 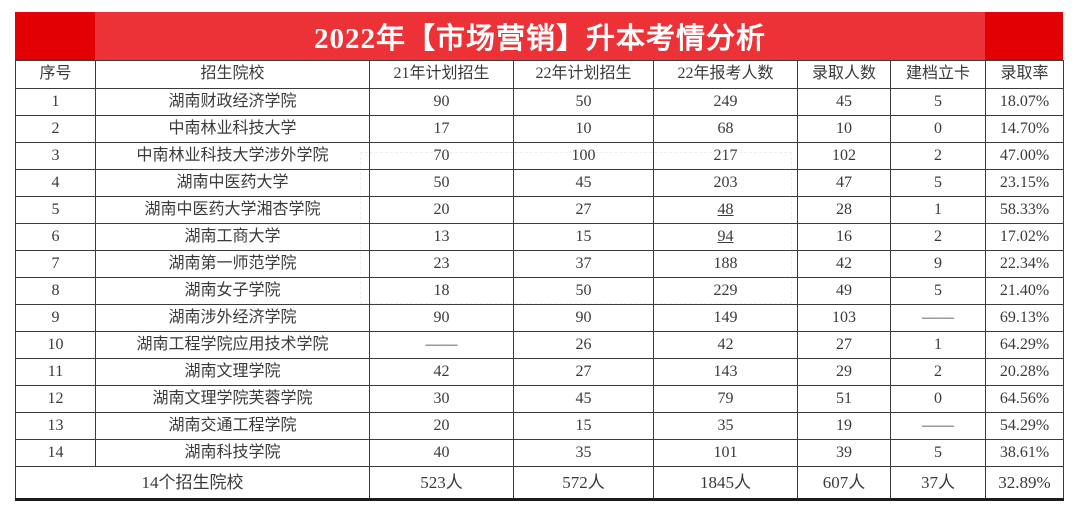 What do you see at coordinates (725, 210) in the screenshot?
I see `cell-applicants22: 48` at bounding box center [725, 210].